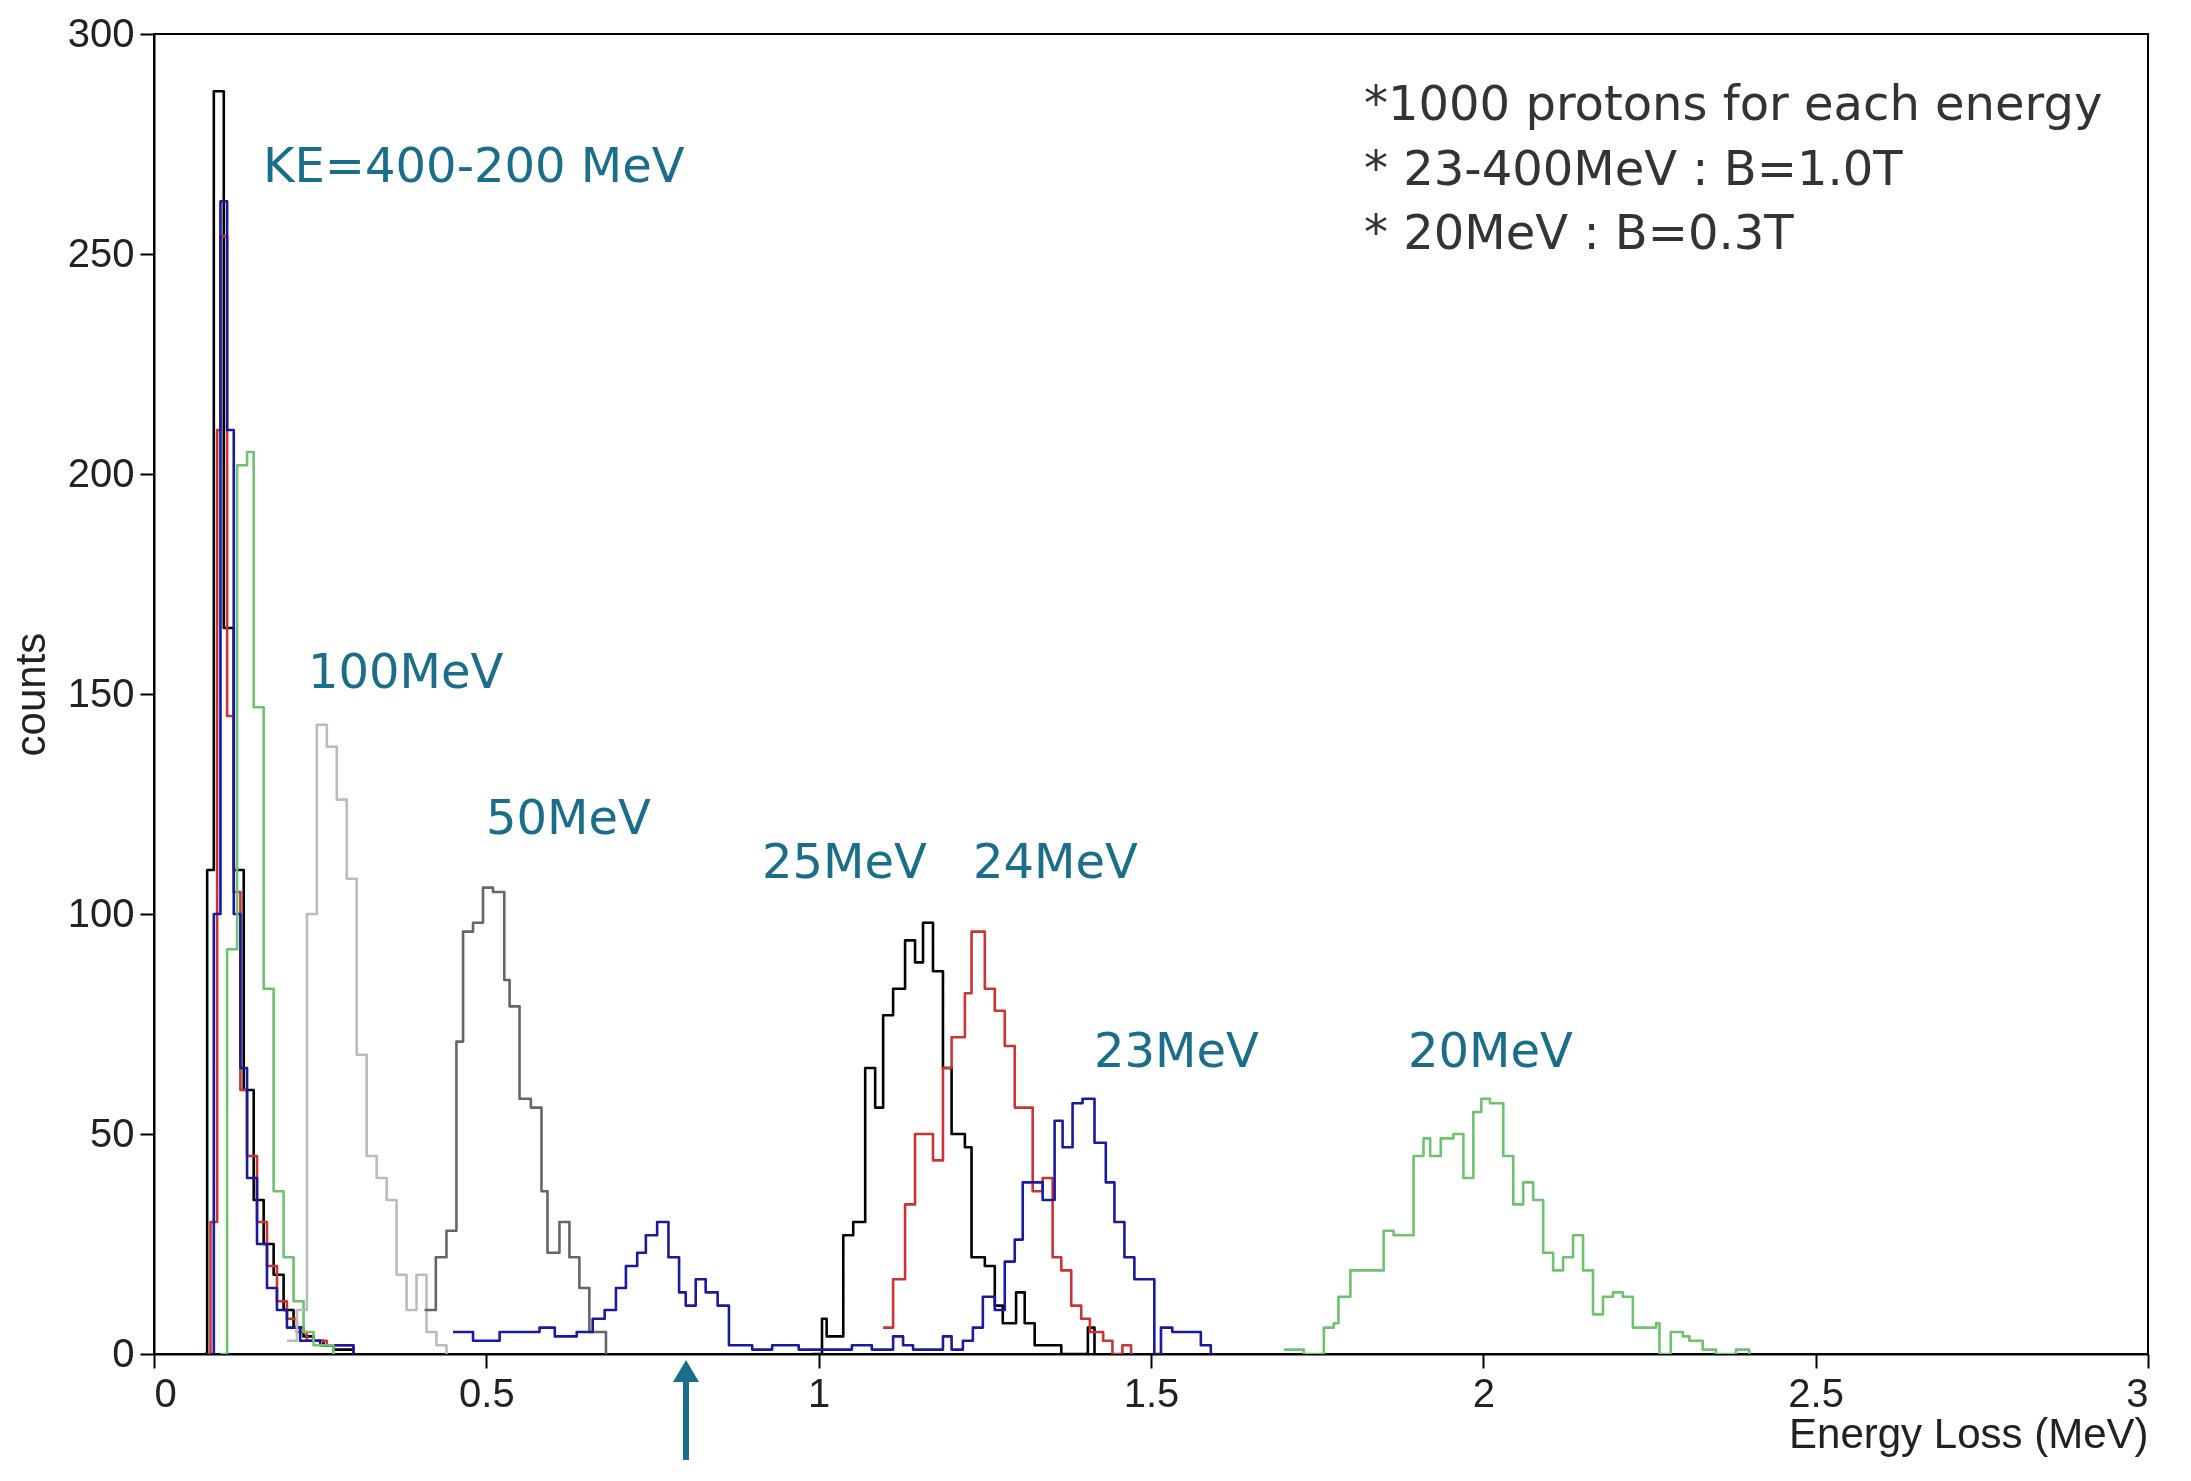  Describe the element at coordinates (101, 472) in the screenshot. I see `y-tick-label: 200` at that location.